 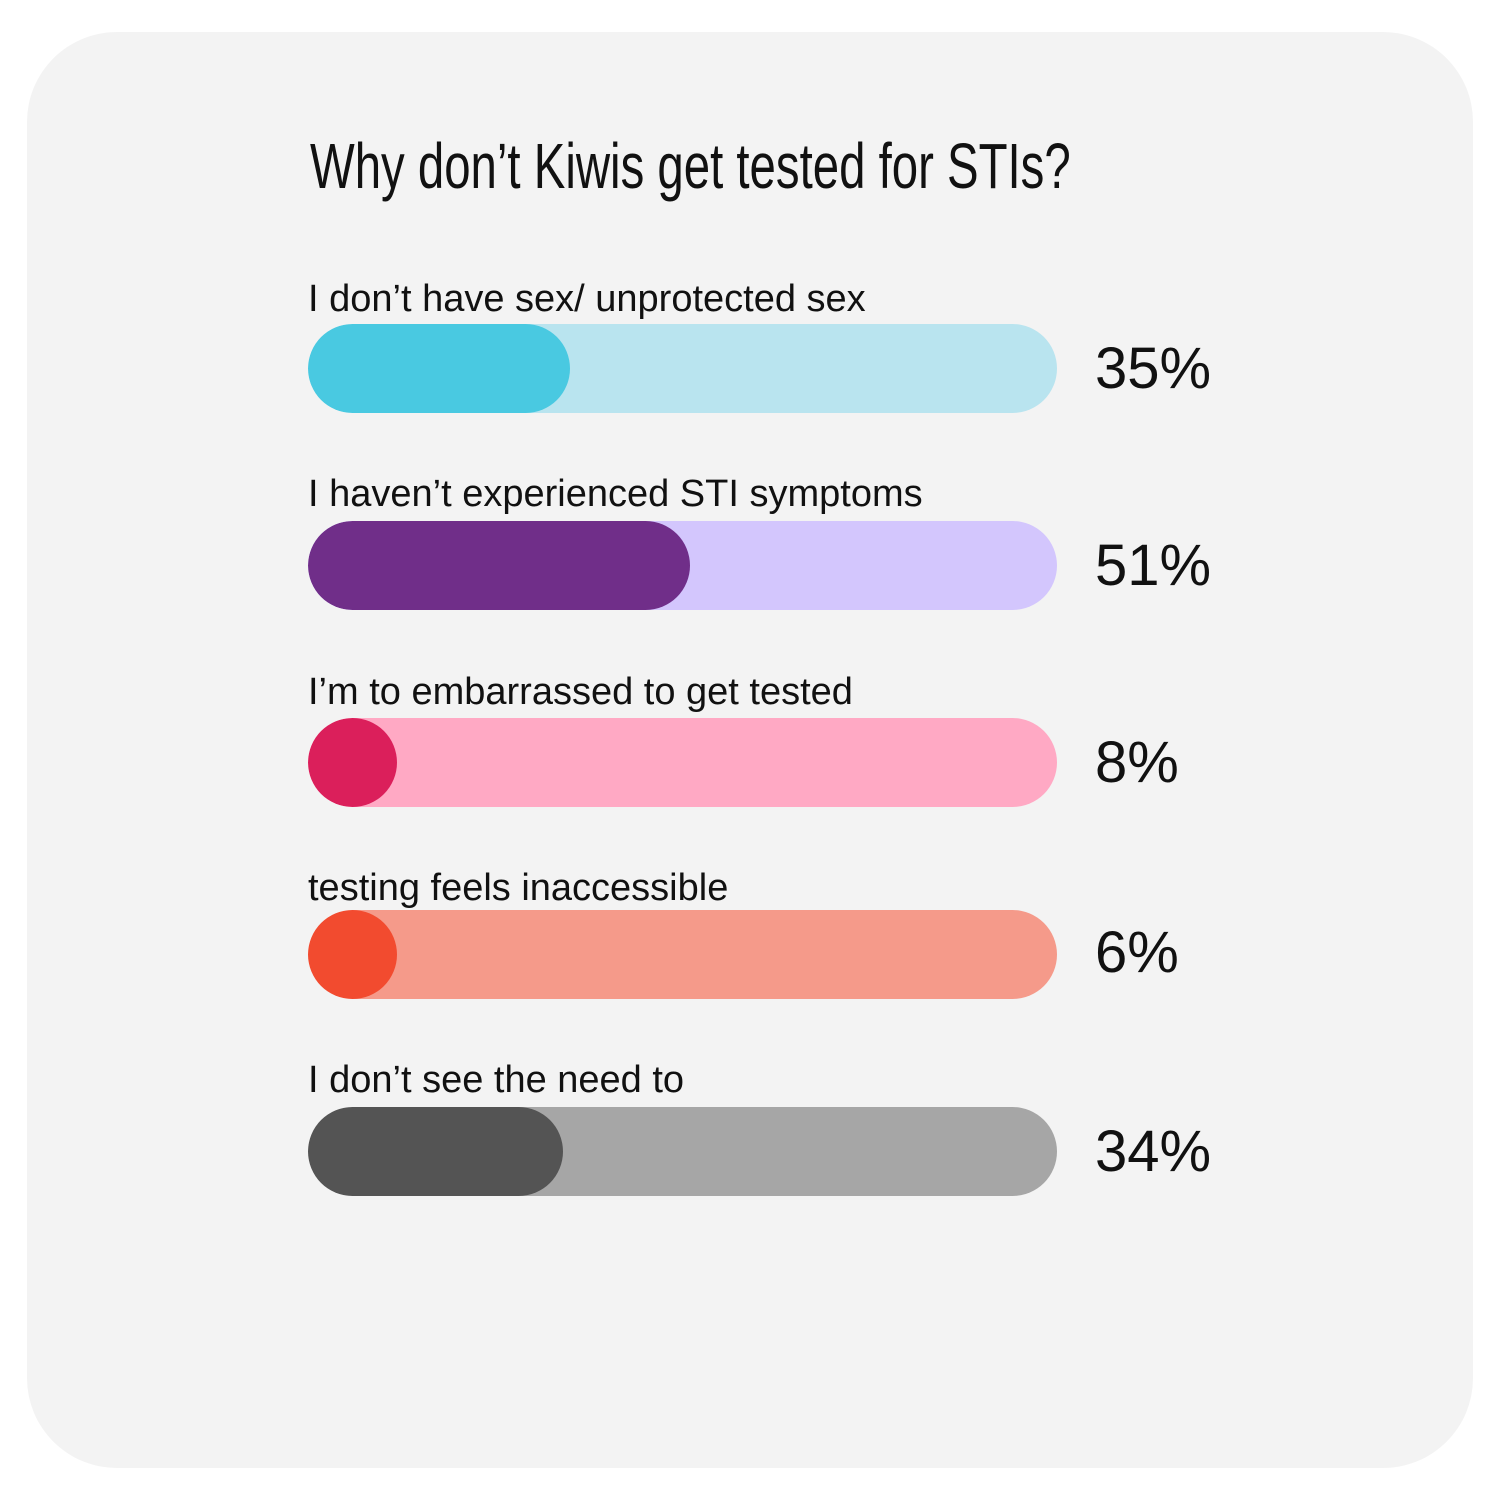 I want to click on bar-value-label: 51%, so click(x=1153, y=565).